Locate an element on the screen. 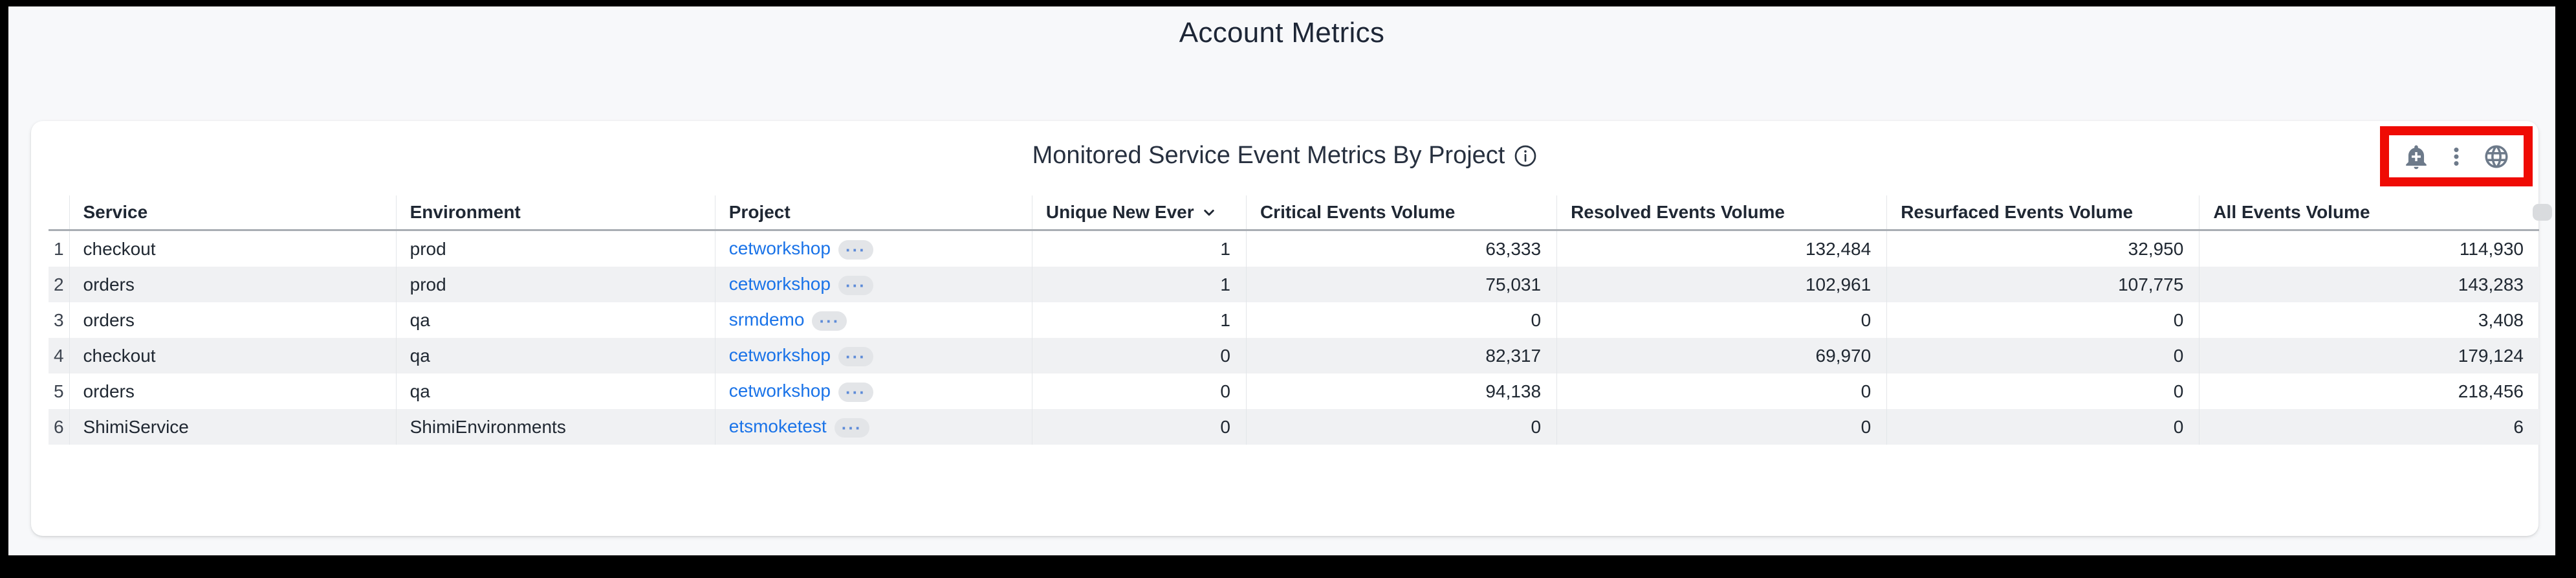  cell-resolved-events-volume: 102,961 is located at coordinates (1721, 284).